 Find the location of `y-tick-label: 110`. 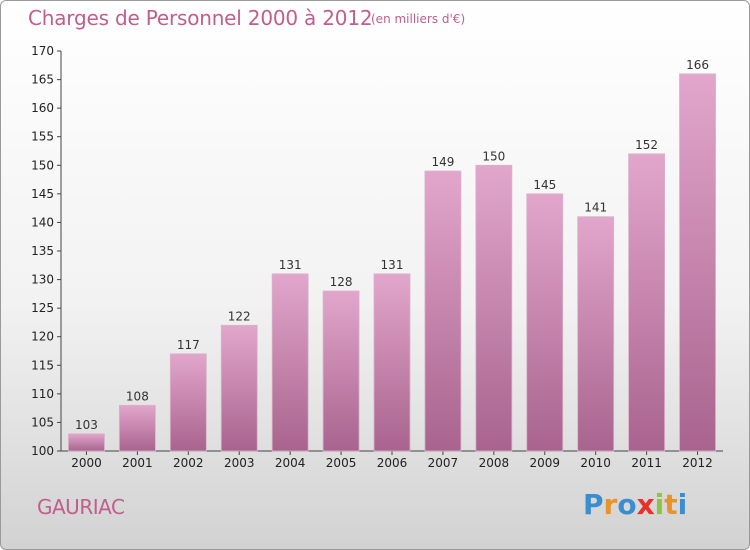

y-tick-label: 110 is located at coordinates (42, 394).